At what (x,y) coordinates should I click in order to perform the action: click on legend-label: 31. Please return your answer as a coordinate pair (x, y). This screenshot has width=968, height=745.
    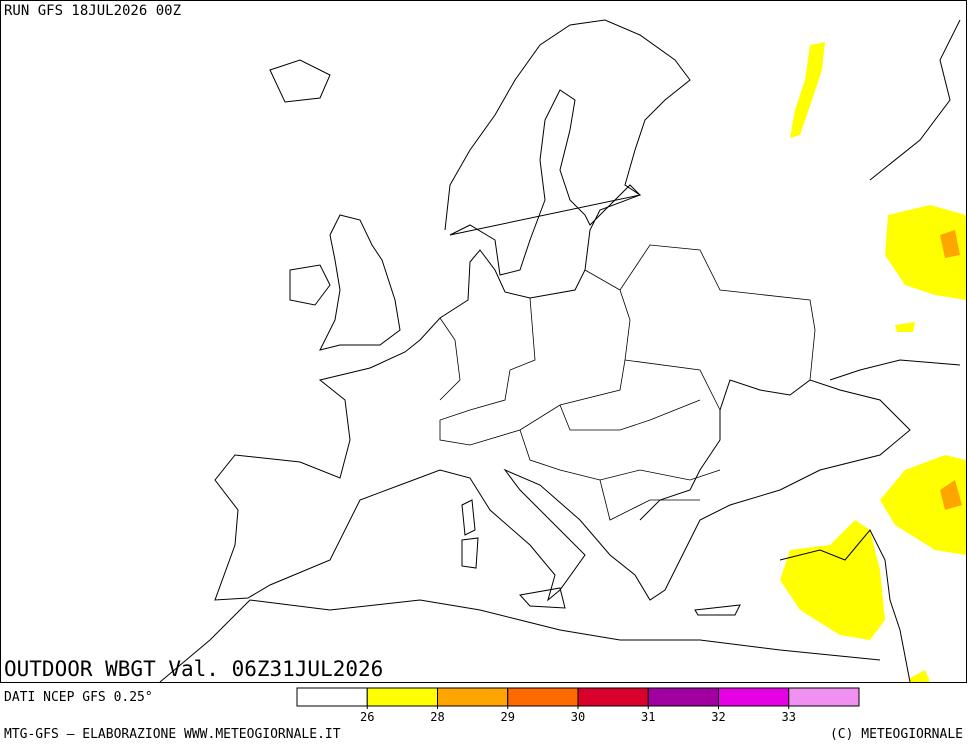
    Looking at the image, I should click on (648, 717).